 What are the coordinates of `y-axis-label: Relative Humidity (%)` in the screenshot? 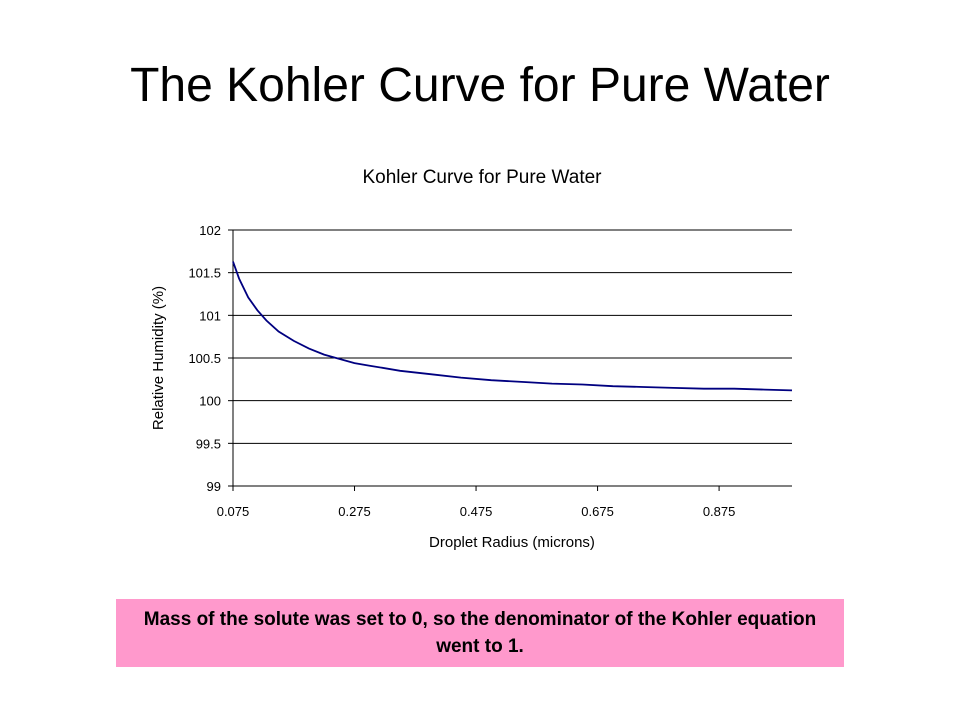 It's located at (158, 358).